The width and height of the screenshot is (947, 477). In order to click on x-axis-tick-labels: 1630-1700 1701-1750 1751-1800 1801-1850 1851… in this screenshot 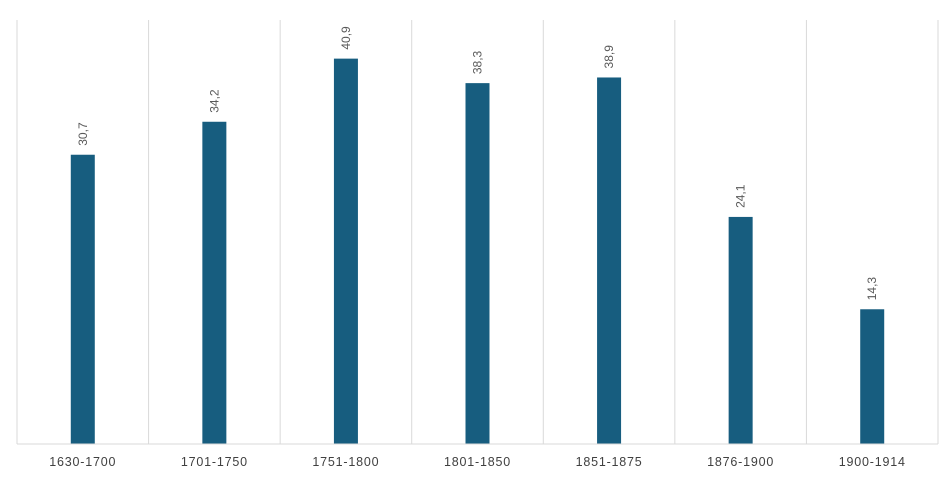, I will do `click(477, 462)`.